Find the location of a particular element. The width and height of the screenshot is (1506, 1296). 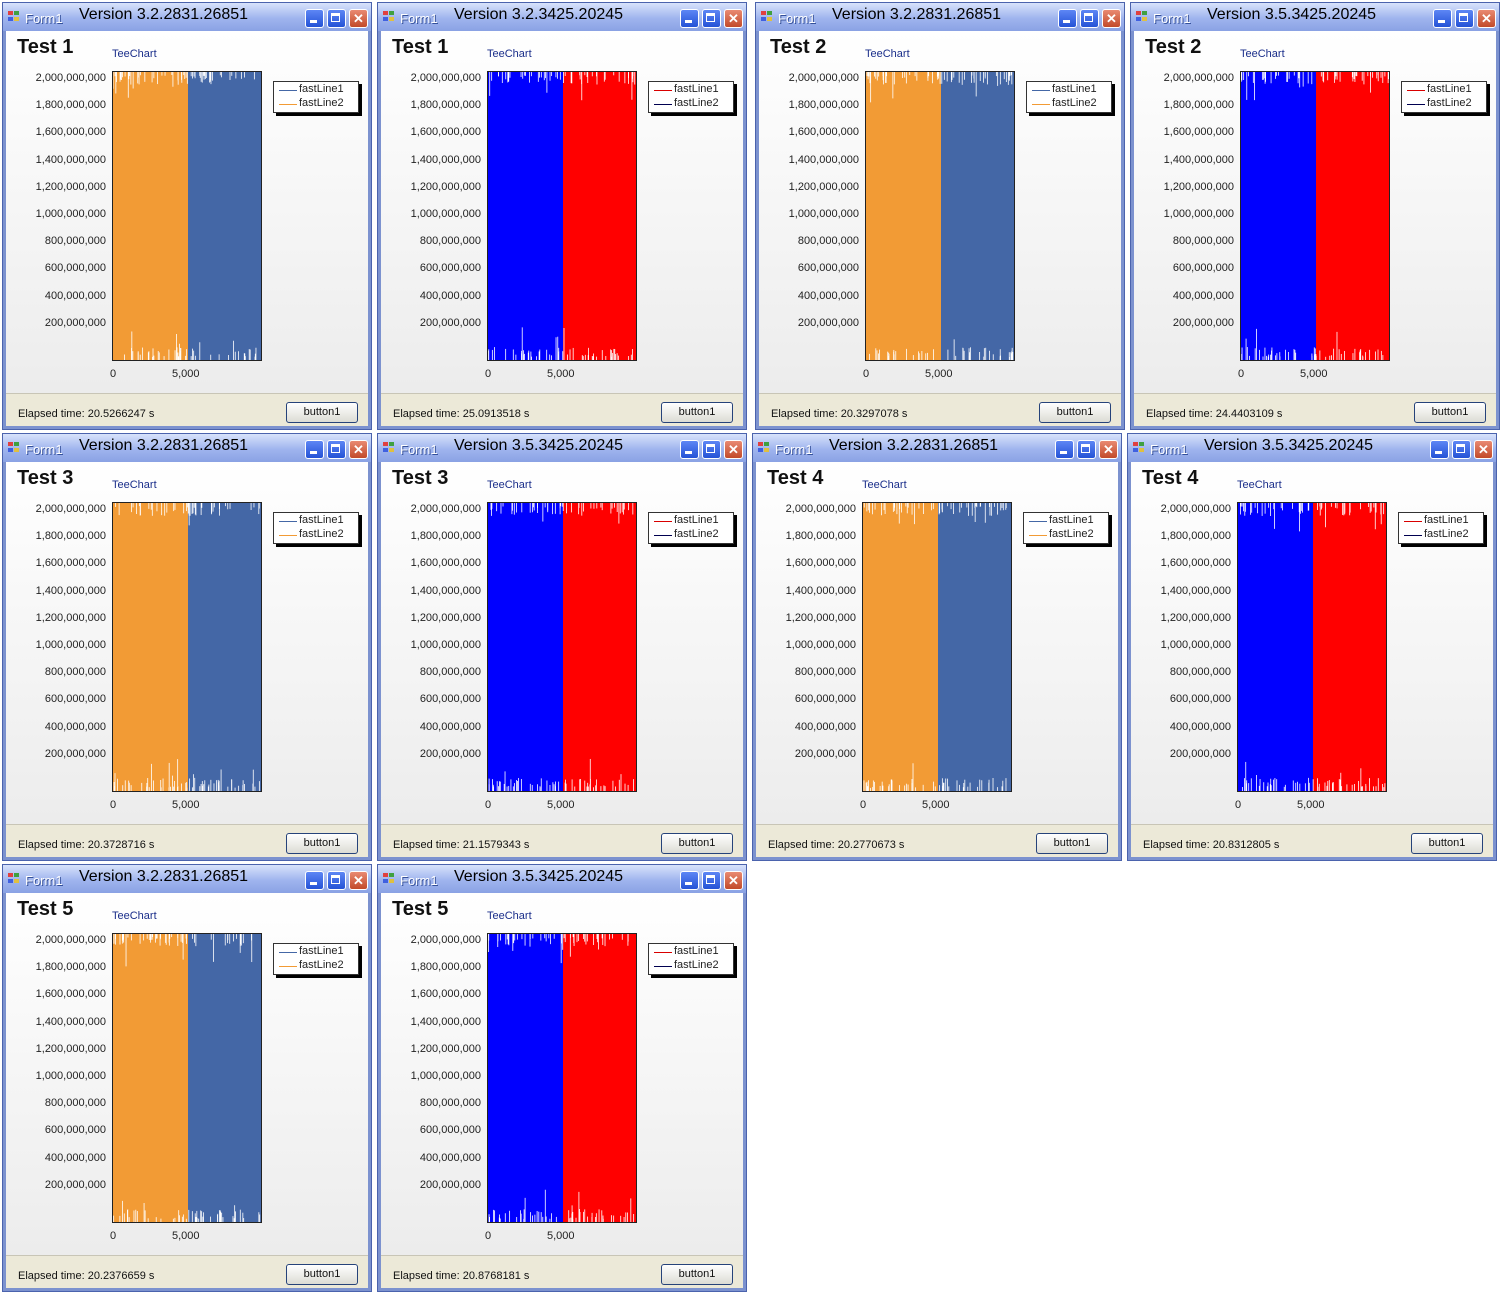

chart-title: Test 1 is located at coordinates (45, 47).